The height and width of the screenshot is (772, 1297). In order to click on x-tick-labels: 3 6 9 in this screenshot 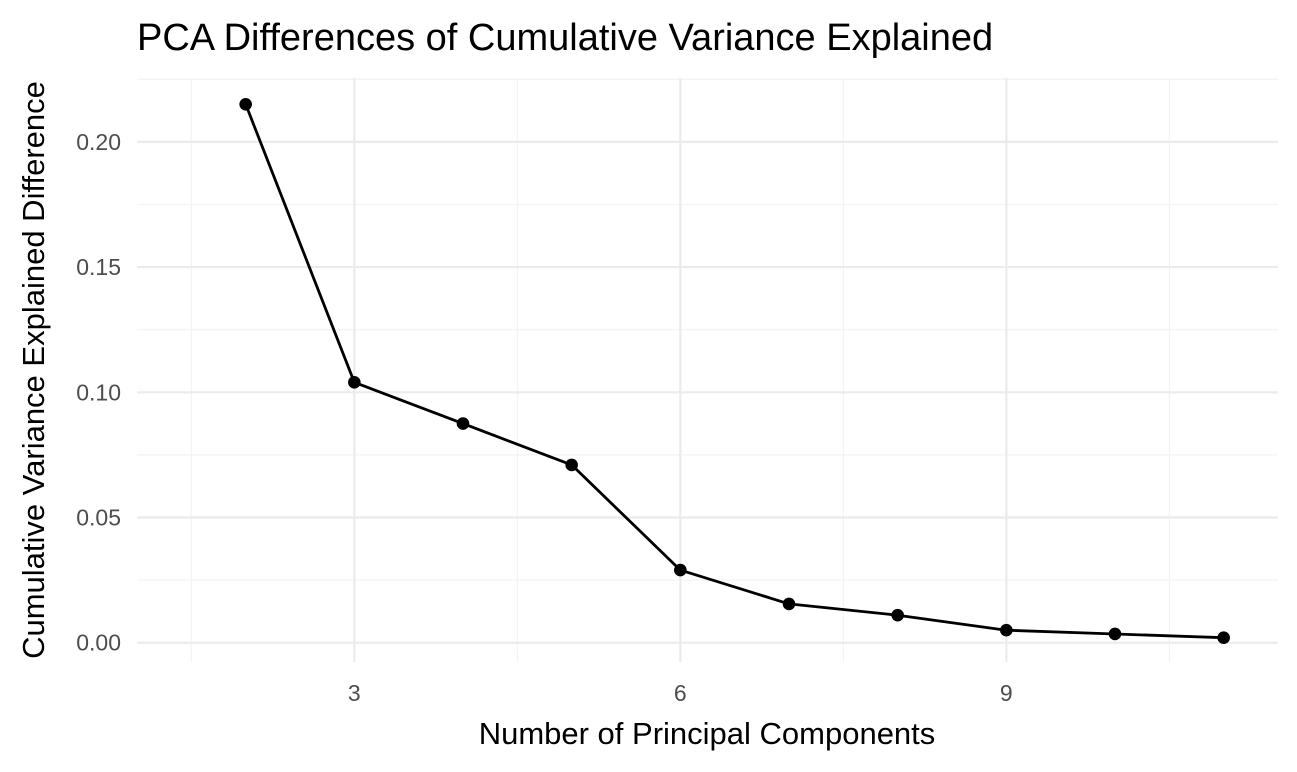, I will do `click(680, 693)`.